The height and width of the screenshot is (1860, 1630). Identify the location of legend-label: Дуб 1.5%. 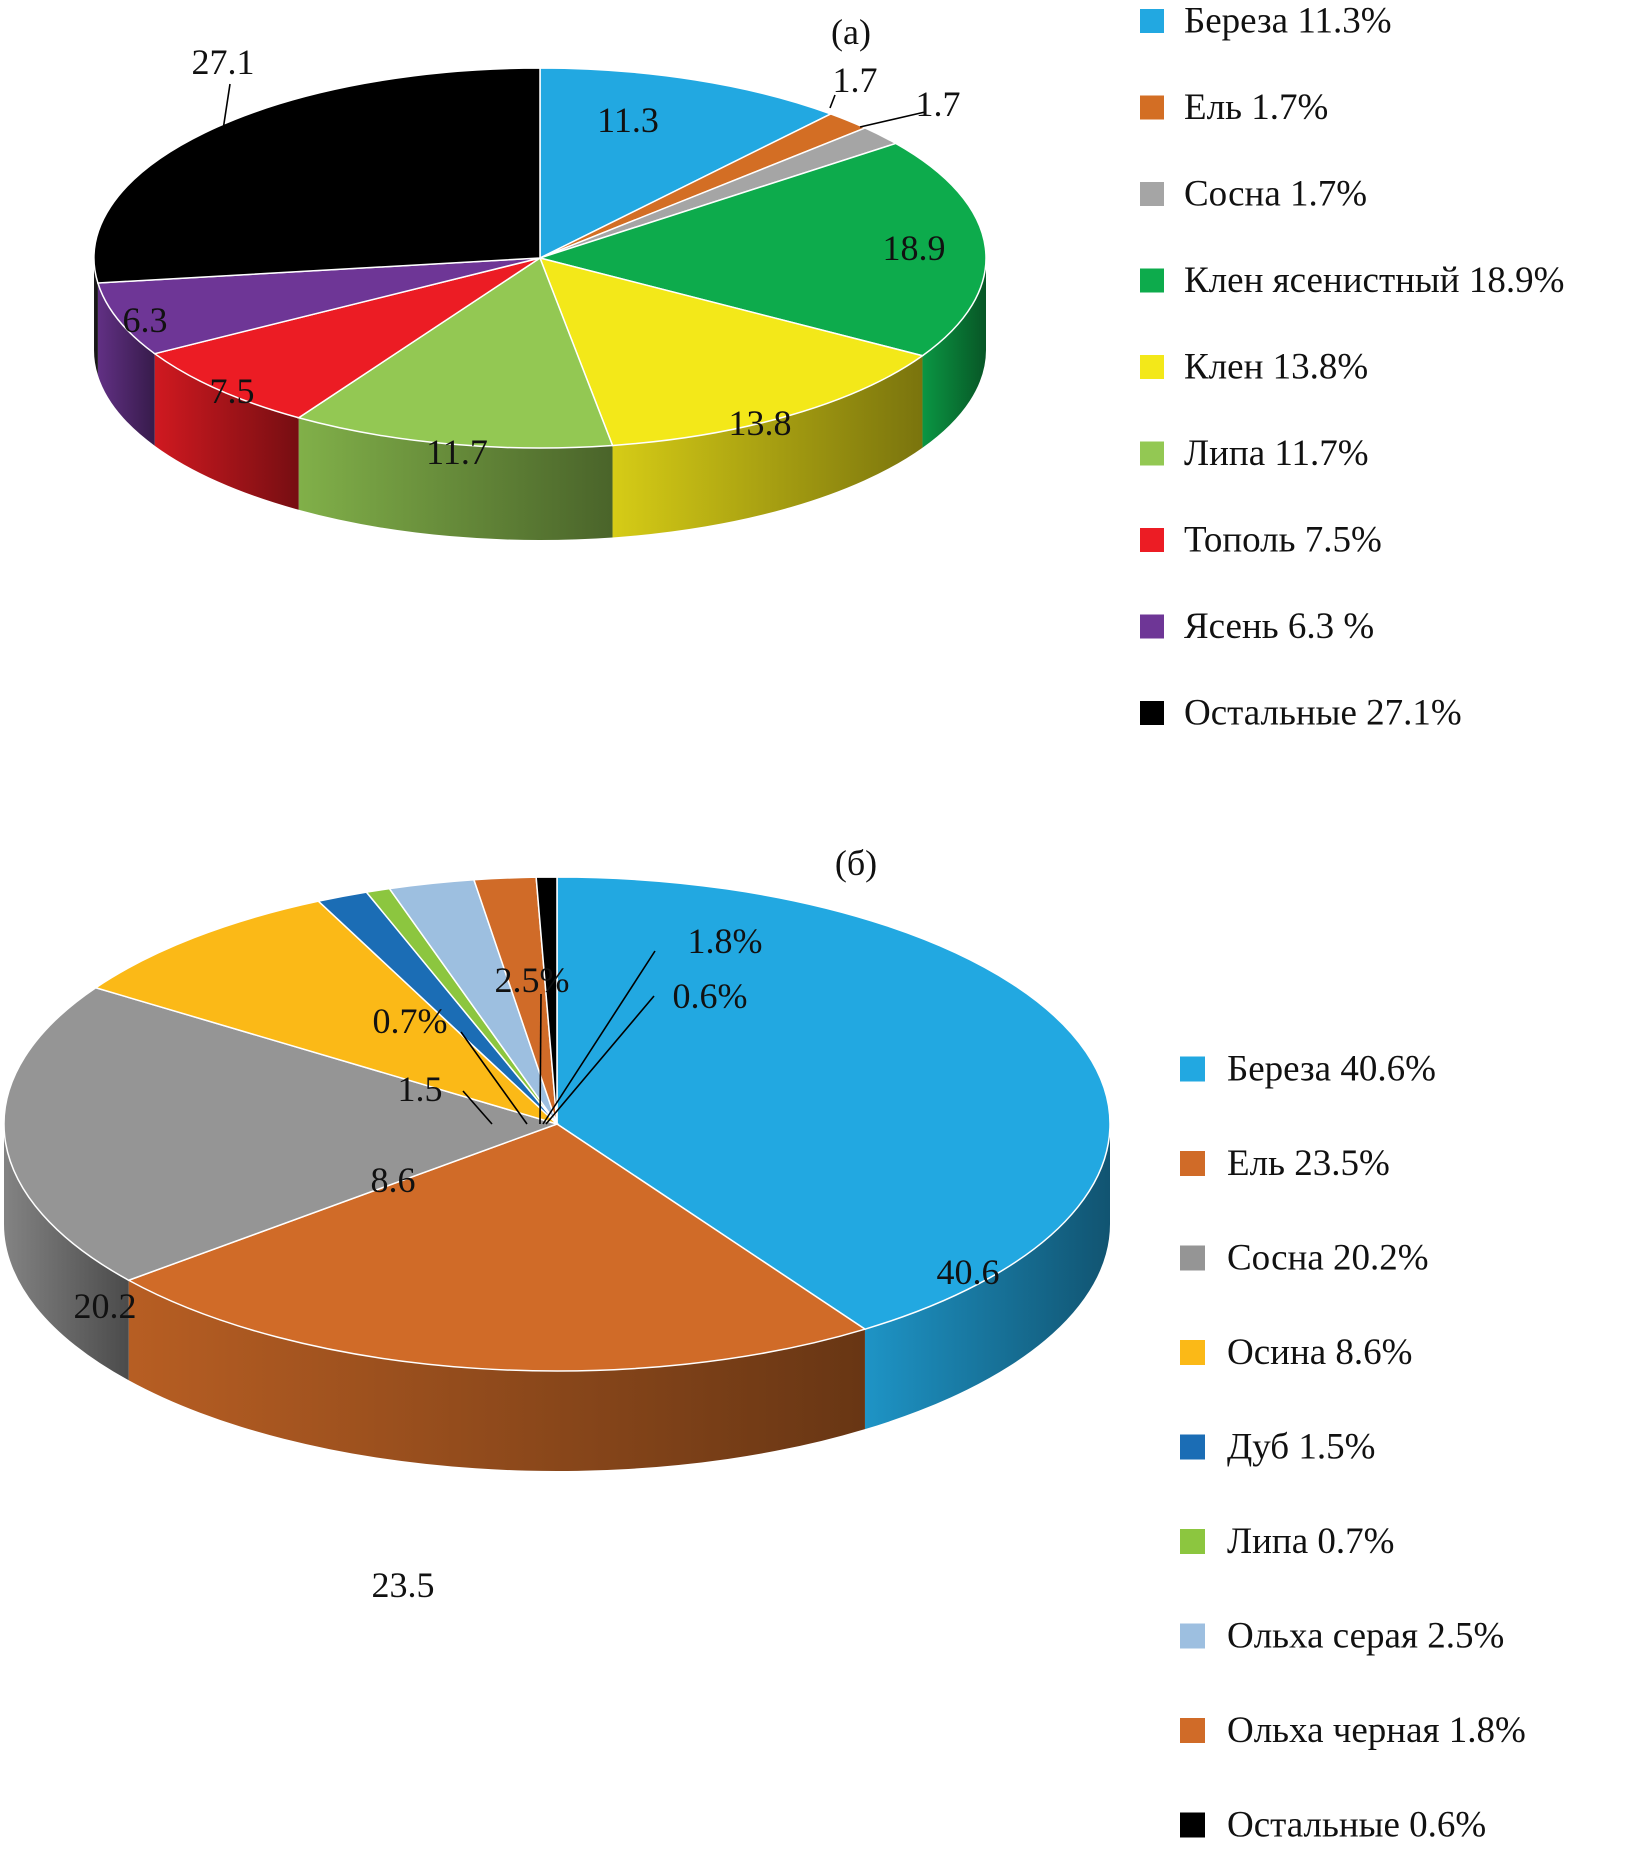
(1301, 1447).